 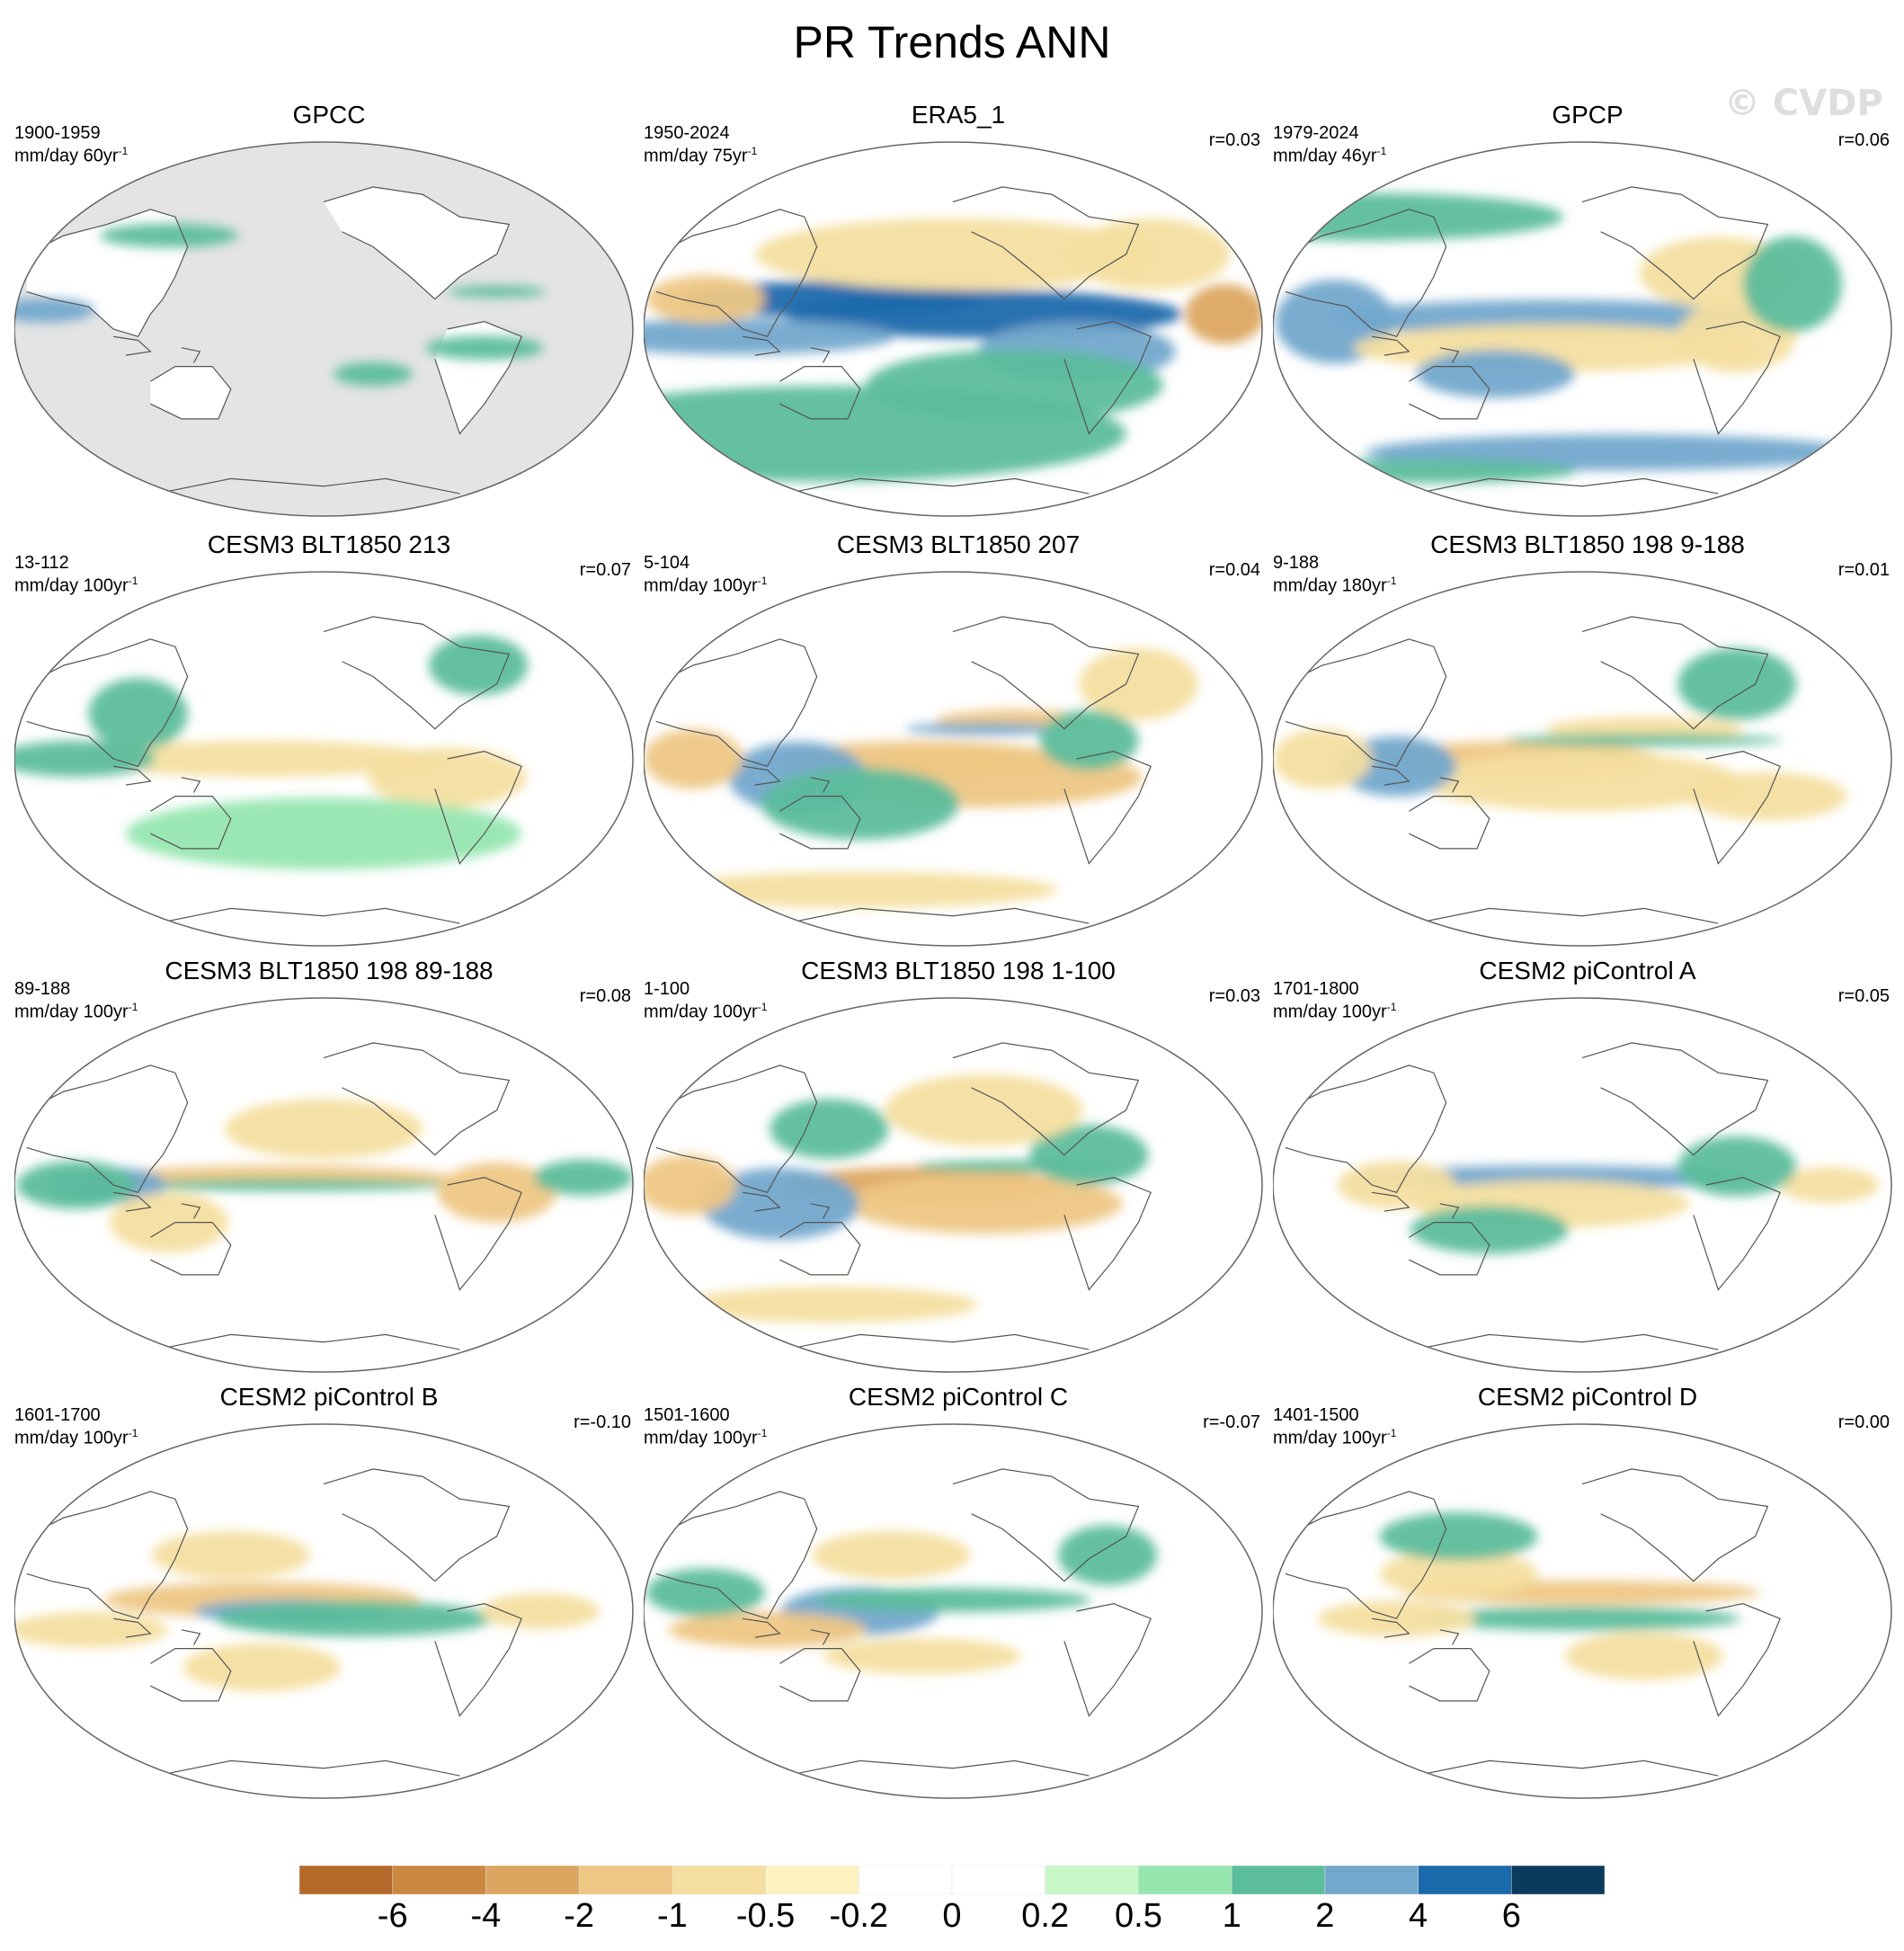 I want to click on panel-title: CESM3 BLT1850 198 89-188, so click(x=329, y=970).